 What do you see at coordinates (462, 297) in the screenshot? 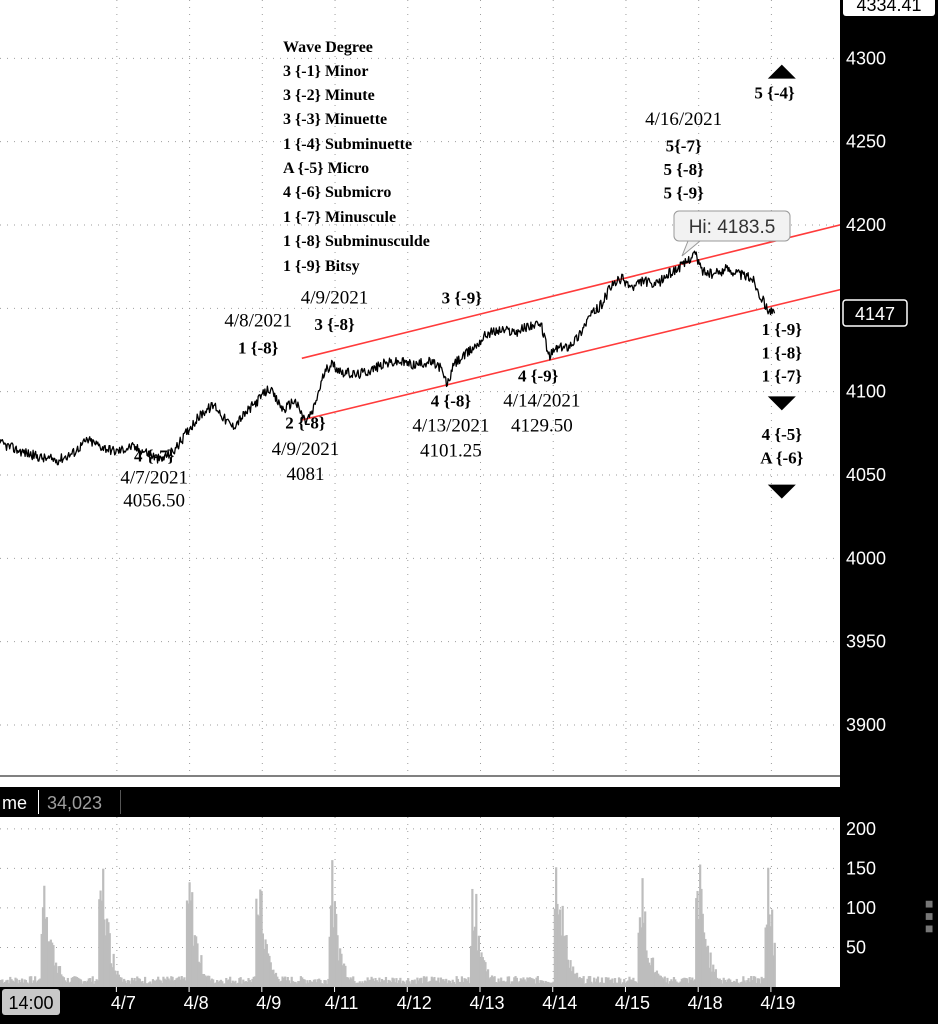
I see `wave-annotation: 3 {-9}` at bounding box center [462, 297].